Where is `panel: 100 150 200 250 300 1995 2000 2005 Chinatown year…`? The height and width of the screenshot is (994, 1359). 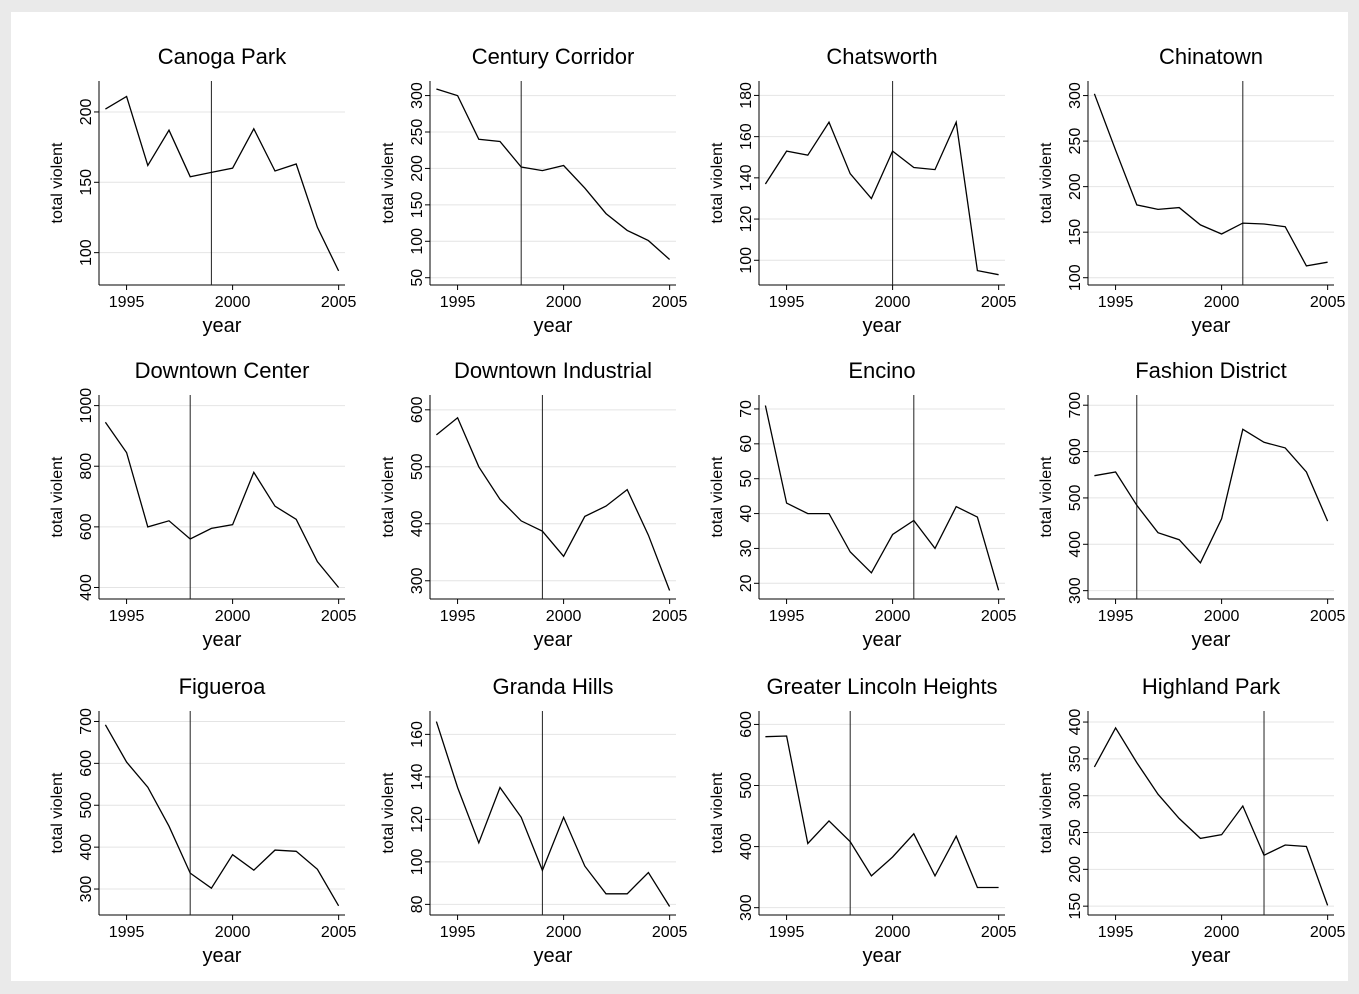 panel: 100 150 200 250 300 1995 2000 2005 Chinatown year… is located at coordinates (1192, 190).